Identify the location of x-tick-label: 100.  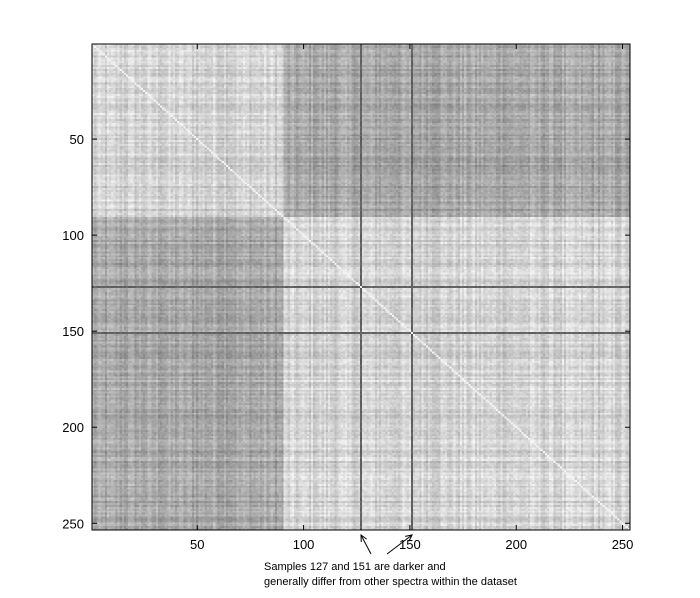
(304, 544).